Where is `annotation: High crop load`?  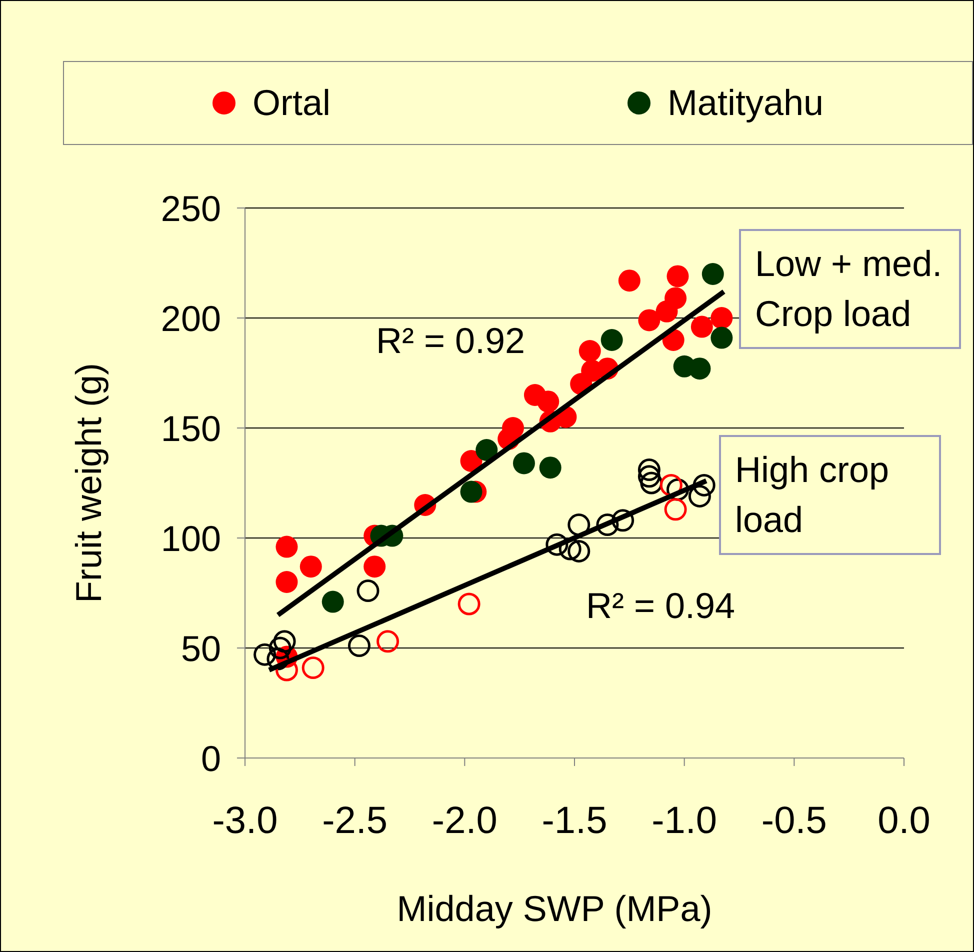
annotation: High crop load is located at coordinates (830, 495).